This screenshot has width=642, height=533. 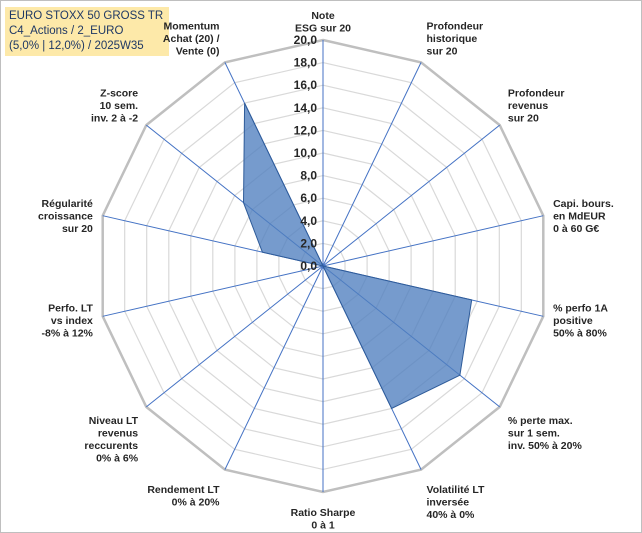 I want to click on axis-label: Note ESG sur 20, so click(x=323, y=22).